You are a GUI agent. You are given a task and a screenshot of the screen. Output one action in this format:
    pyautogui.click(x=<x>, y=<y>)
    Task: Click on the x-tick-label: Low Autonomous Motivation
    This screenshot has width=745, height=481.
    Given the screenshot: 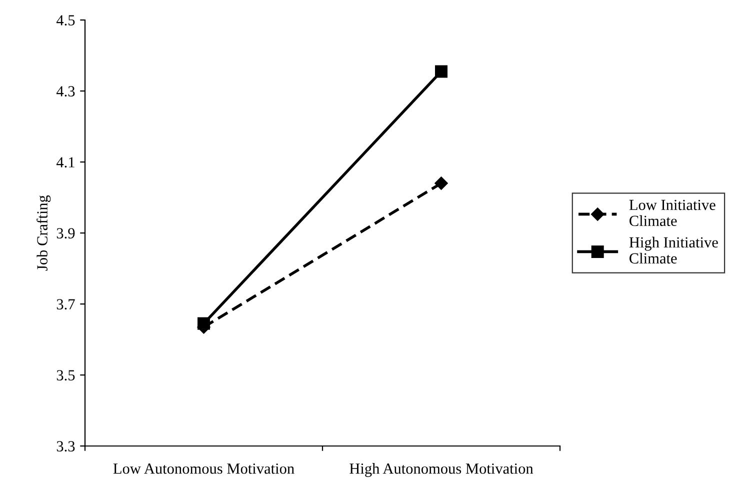 What is the action you would take?
    pyautogui.click(x=203, y=469)
    